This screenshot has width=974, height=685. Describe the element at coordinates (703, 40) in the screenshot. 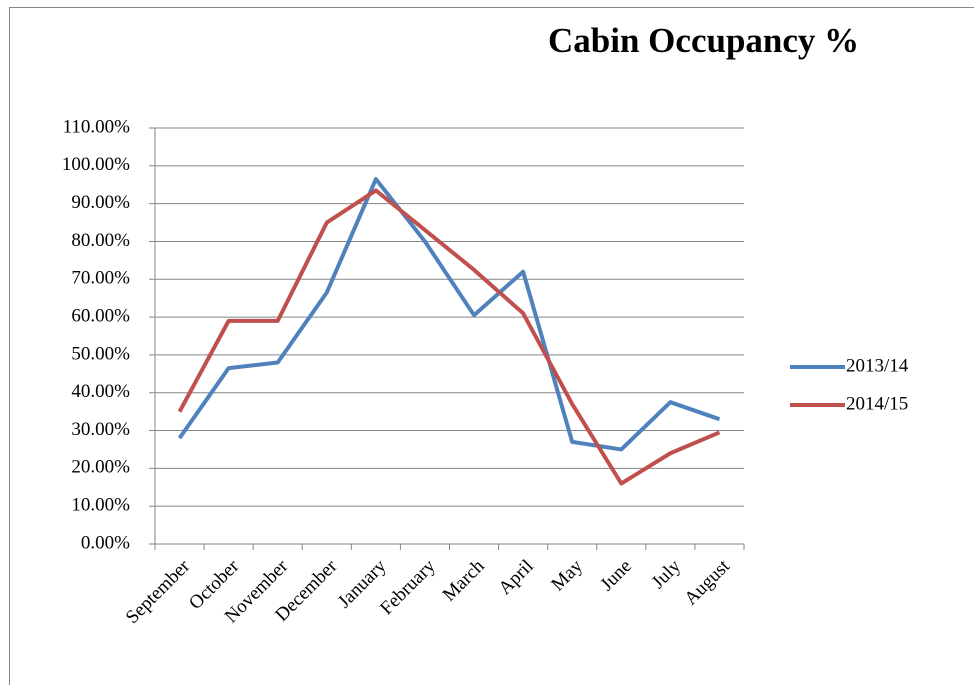

I see `chart-title: Cabin Occupancy %` at that location.